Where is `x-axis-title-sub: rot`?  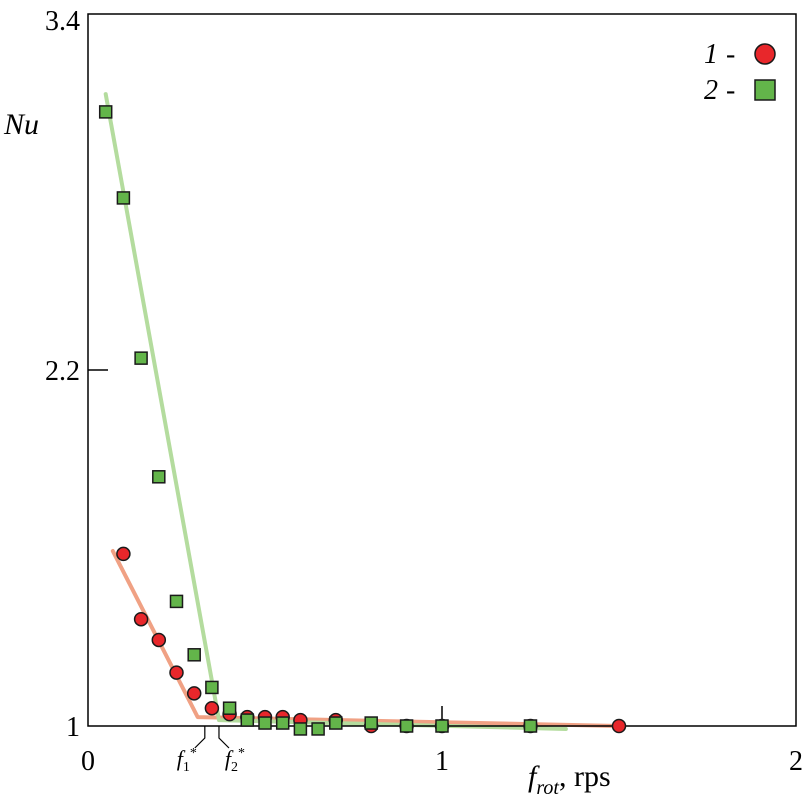 x-axis-title-sub: rot is located at coordinates (547, 787).